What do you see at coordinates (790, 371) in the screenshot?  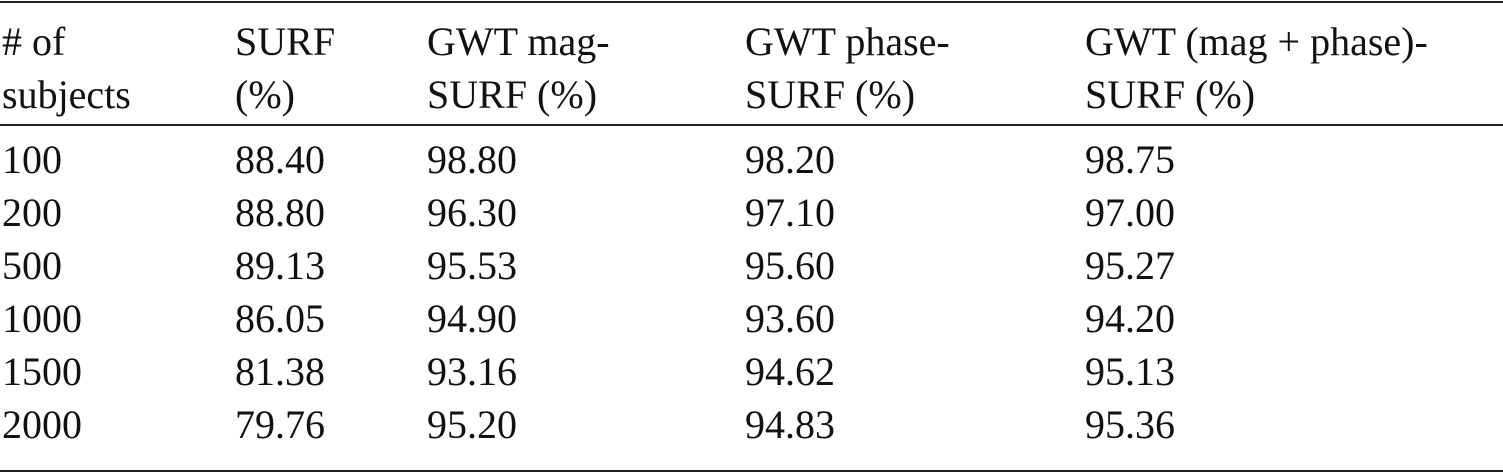 I see `table-cell: 94.62` at bounding box center [790, 371].